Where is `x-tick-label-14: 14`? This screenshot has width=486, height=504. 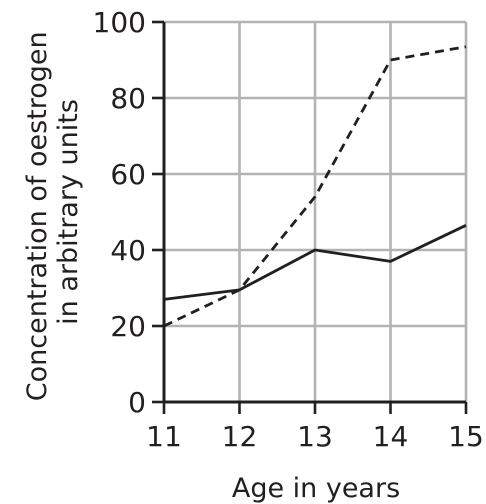
x-tick-label-14: 14 is located at coordinates (391, 436).